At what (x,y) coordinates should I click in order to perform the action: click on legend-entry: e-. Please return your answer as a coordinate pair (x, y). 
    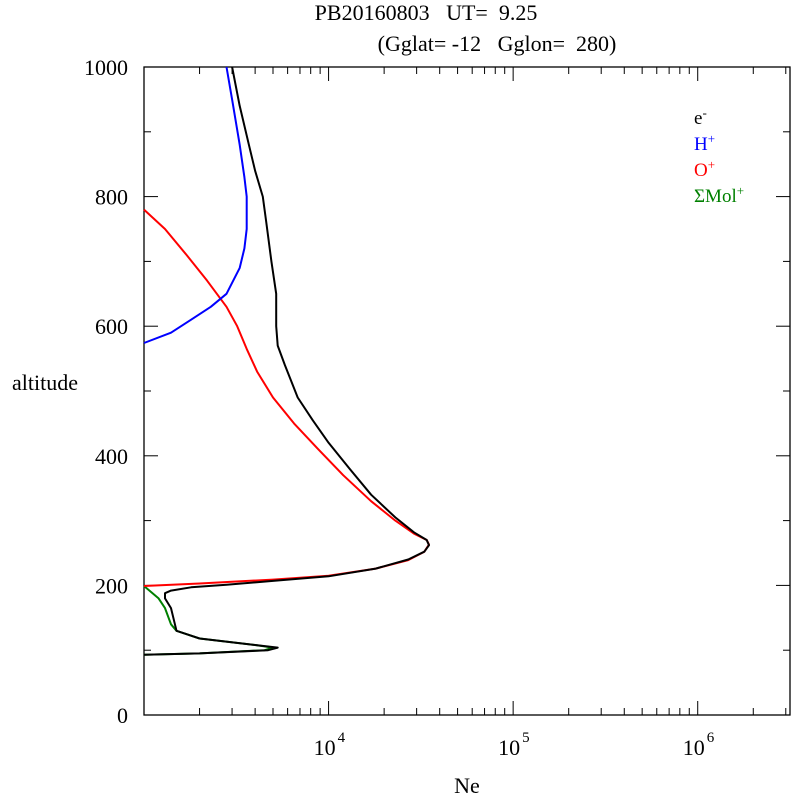
    Looking at the image, I should click on (700, 117).